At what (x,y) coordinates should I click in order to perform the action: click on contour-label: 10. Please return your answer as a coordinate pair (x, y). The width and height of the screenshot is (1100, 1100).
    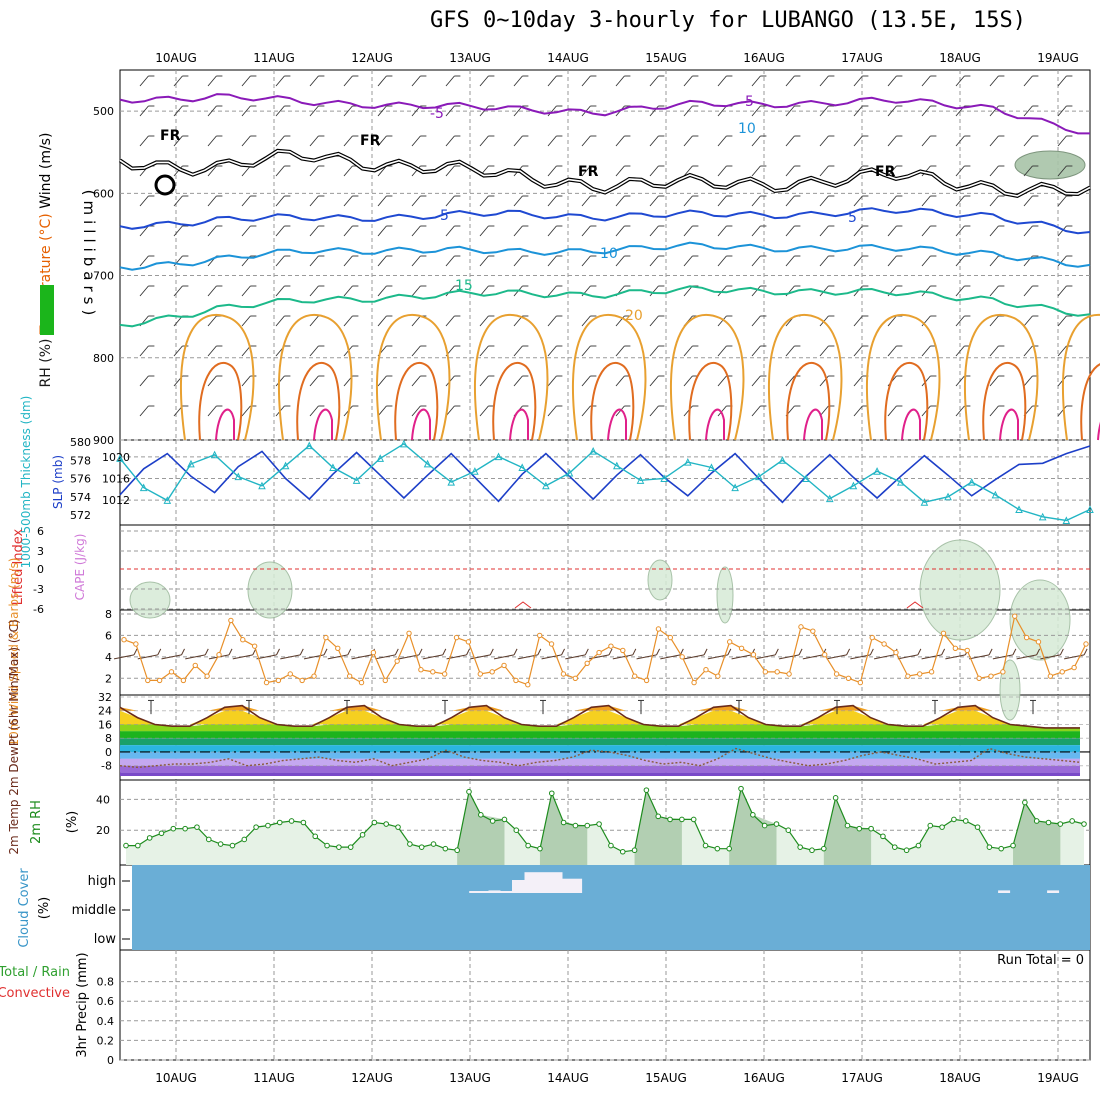
    Looking at the image, I should click on (609, 254).